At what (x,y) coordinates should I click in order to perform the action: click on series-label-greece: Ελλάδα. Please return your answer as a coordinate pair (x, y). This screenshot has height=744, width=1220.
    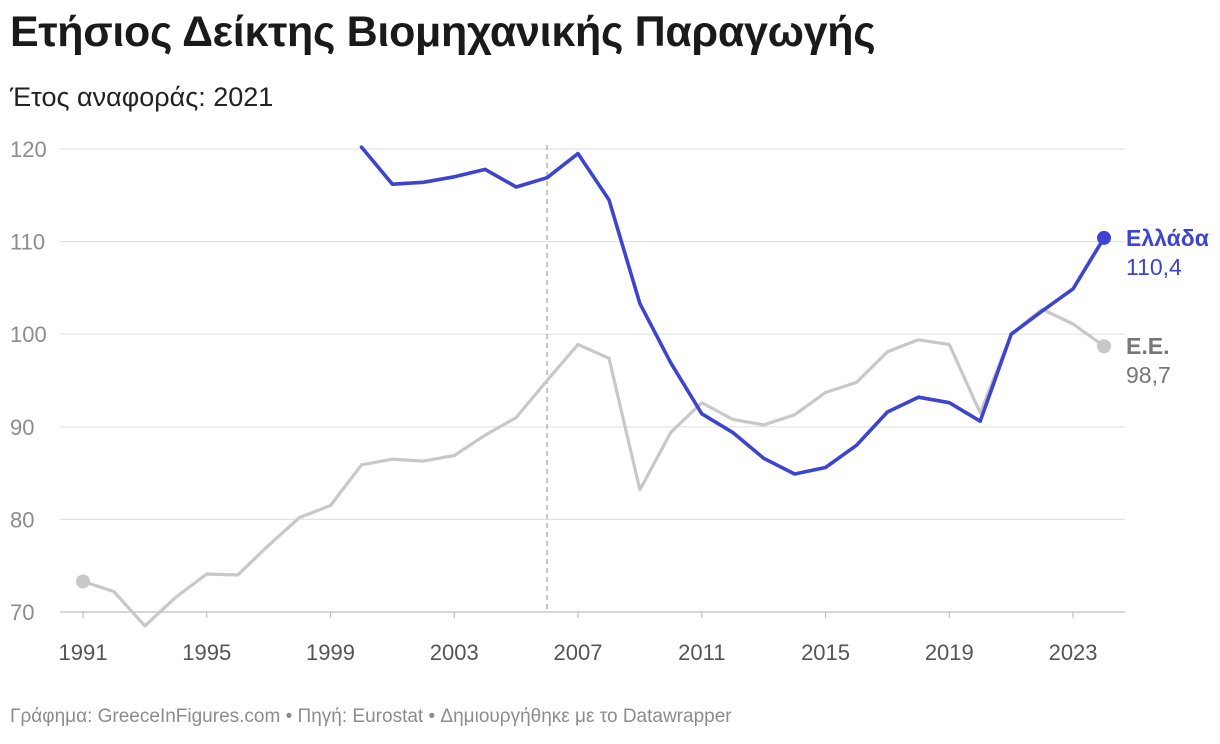
    Looking at the image, I should click on (1167, 238).